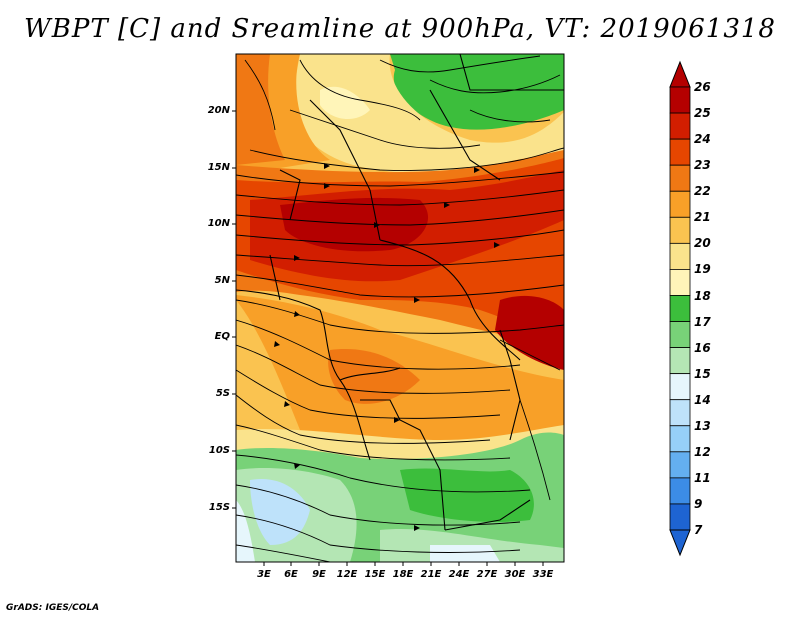  I want to click on lon-label: 30E, so click(515, 574).